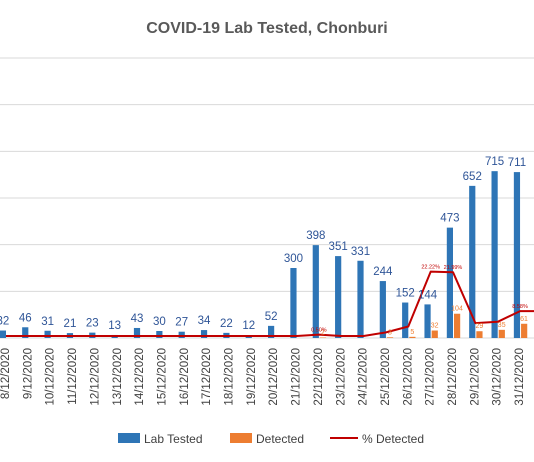 The height and width of the screenshot is (462, 534). I want to click on data-label-detected: 32, so click(435, 326).